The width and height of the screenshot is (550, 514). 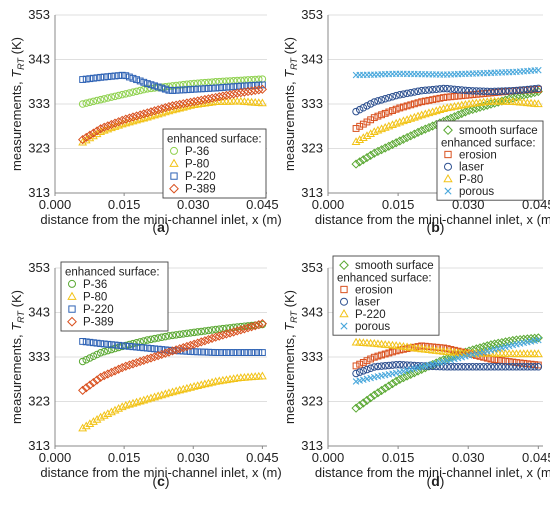 What do you see at coordinates (447, 100) in the screenshot?
I see `series-laser` at bounding box center [447, 100].